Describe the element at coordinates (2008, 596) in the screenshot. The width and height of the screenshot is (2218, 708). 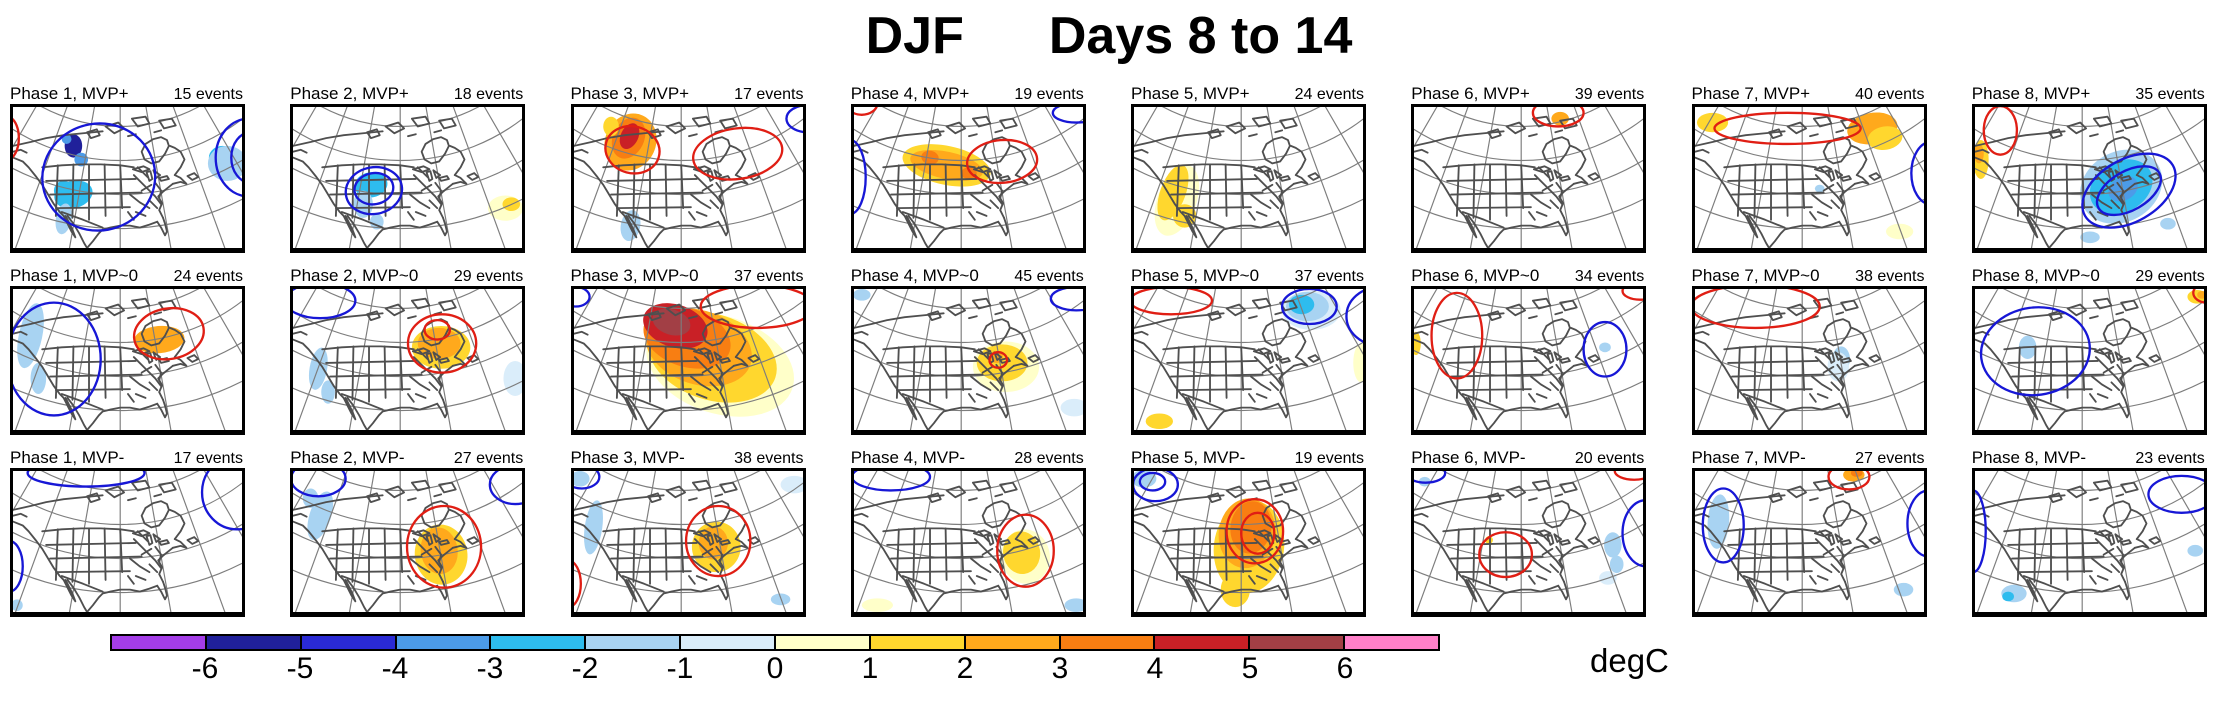
I see `anomaly-fill-cyan` at that location.